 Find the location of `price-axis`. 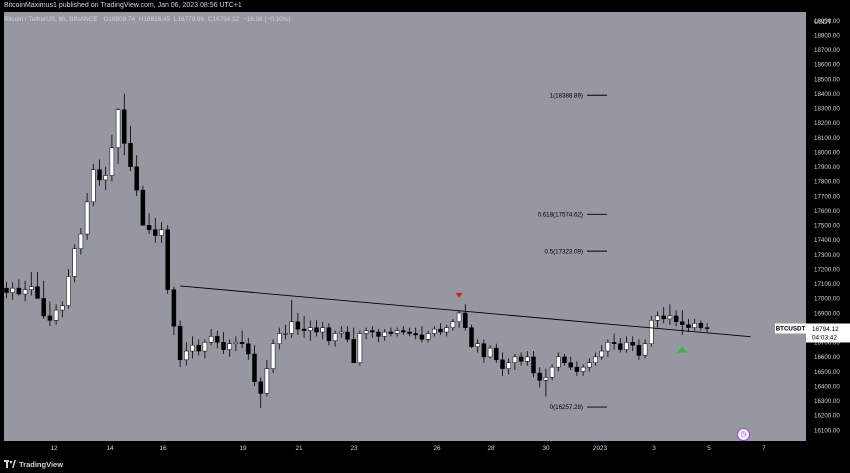

price-axis is located at coordinates (828, 220).